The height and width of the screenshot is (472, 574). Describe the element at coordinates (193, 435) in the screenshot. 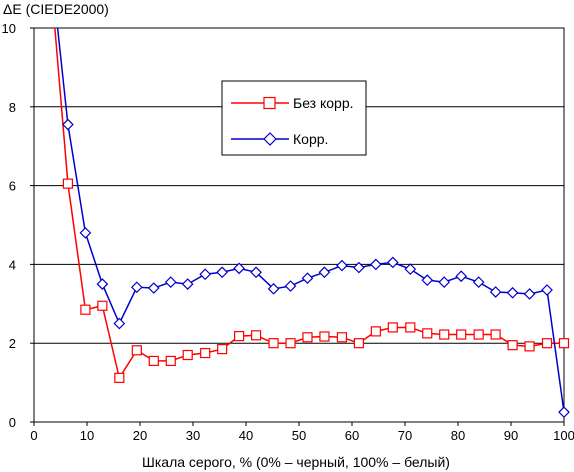

I see `x-tick-label: 30` at that location.